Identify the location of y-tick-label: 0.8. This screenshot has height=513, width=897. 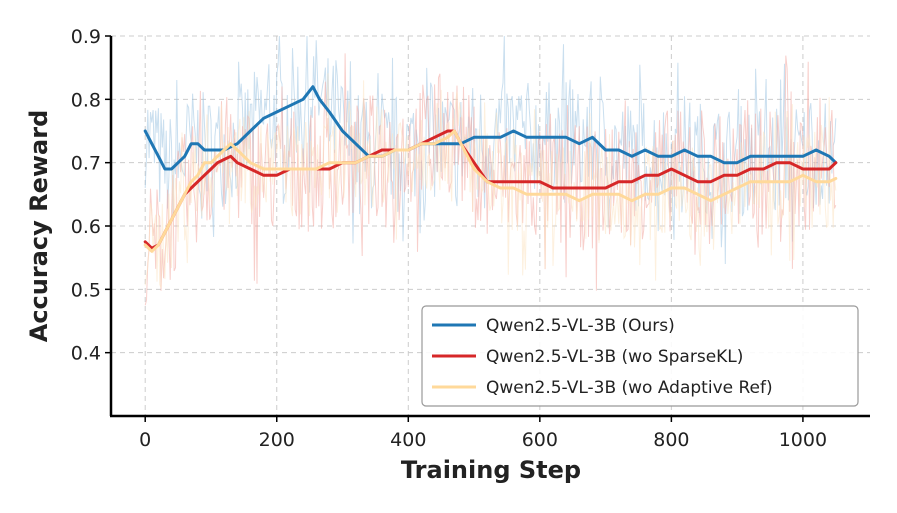
(86, 100).